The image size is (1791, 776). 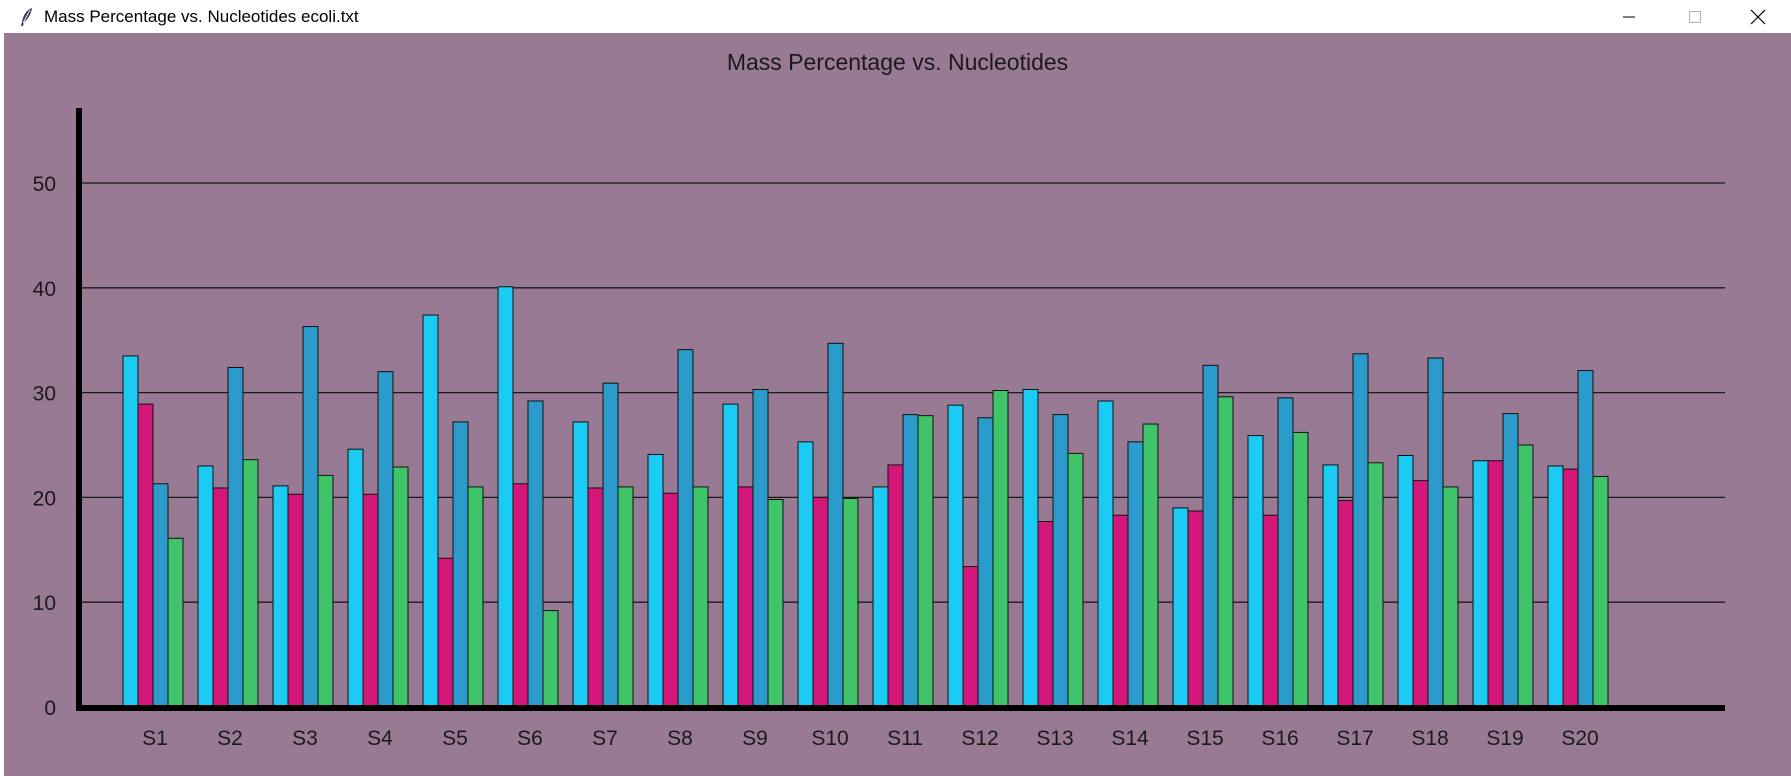 What do you see at coordinates (230, 738) in the screenshot?
I see `x-tick-label: S2` at bounding box center [230, 738].